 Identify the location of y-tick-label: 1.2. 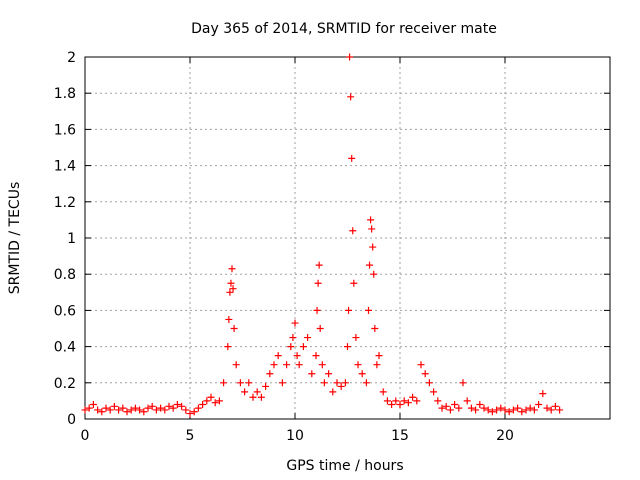
(65, 203).